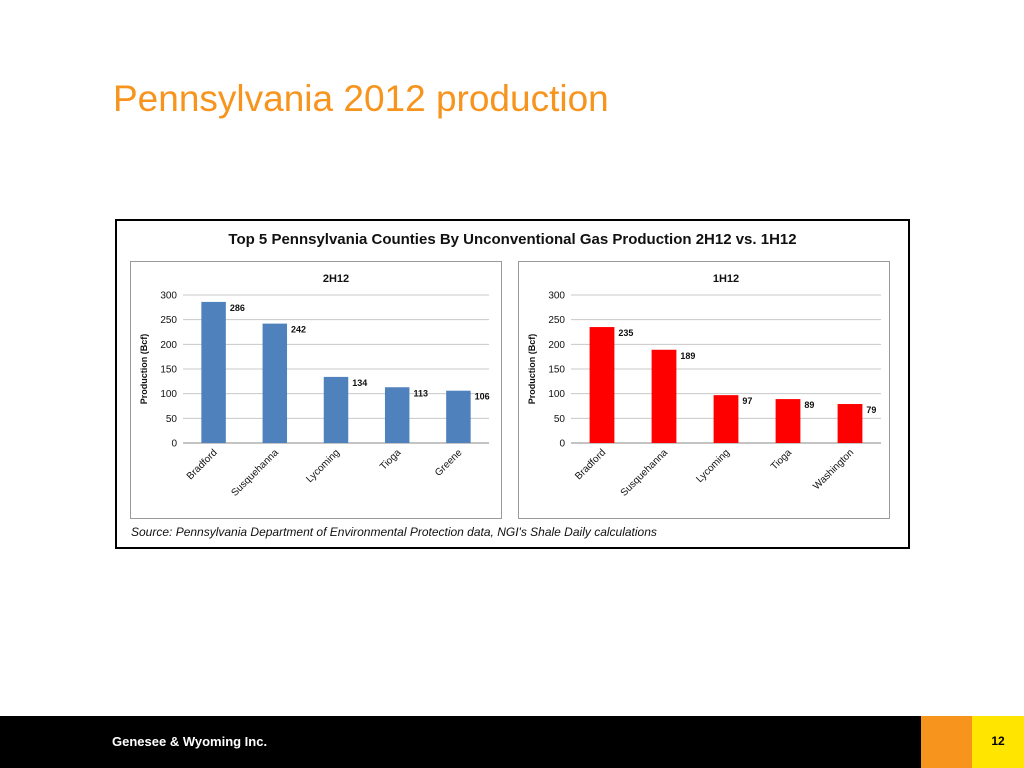 The height and width of the screenshot is (768, 1024). Describe the element at coordinates (809, 405) in the screenshot. I see `data-label: 89` at that location.